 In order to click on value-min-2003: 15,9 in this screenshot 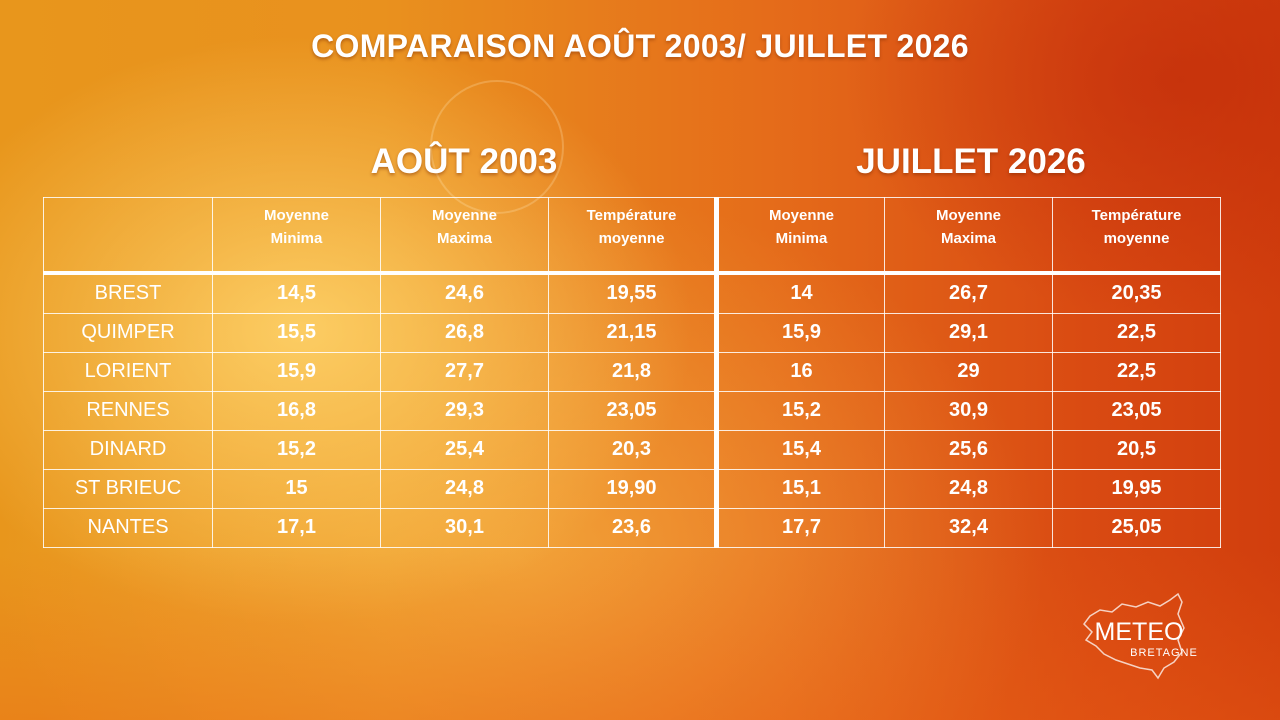, I will do `click(296, 371)`.